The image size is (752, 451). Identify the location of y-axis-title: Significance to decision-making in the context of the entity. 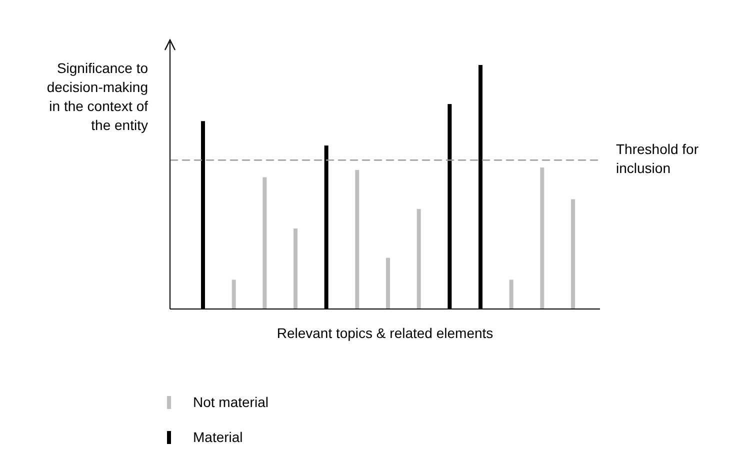
(97, 96).